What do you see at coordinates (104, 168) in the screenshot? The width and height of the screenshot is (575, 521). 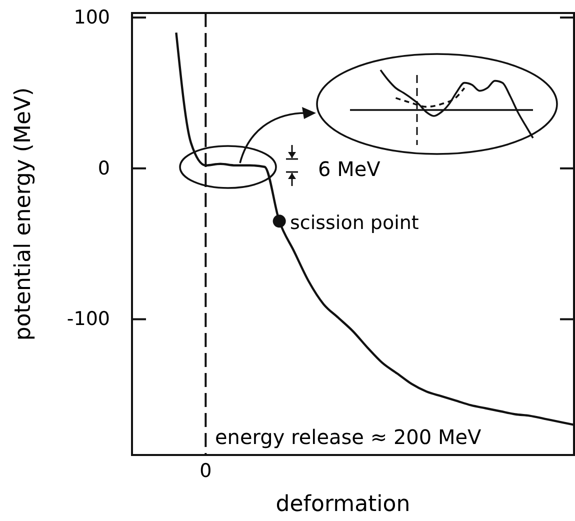 I see `y-tick-label: 0` at bounding box center [104, 168].